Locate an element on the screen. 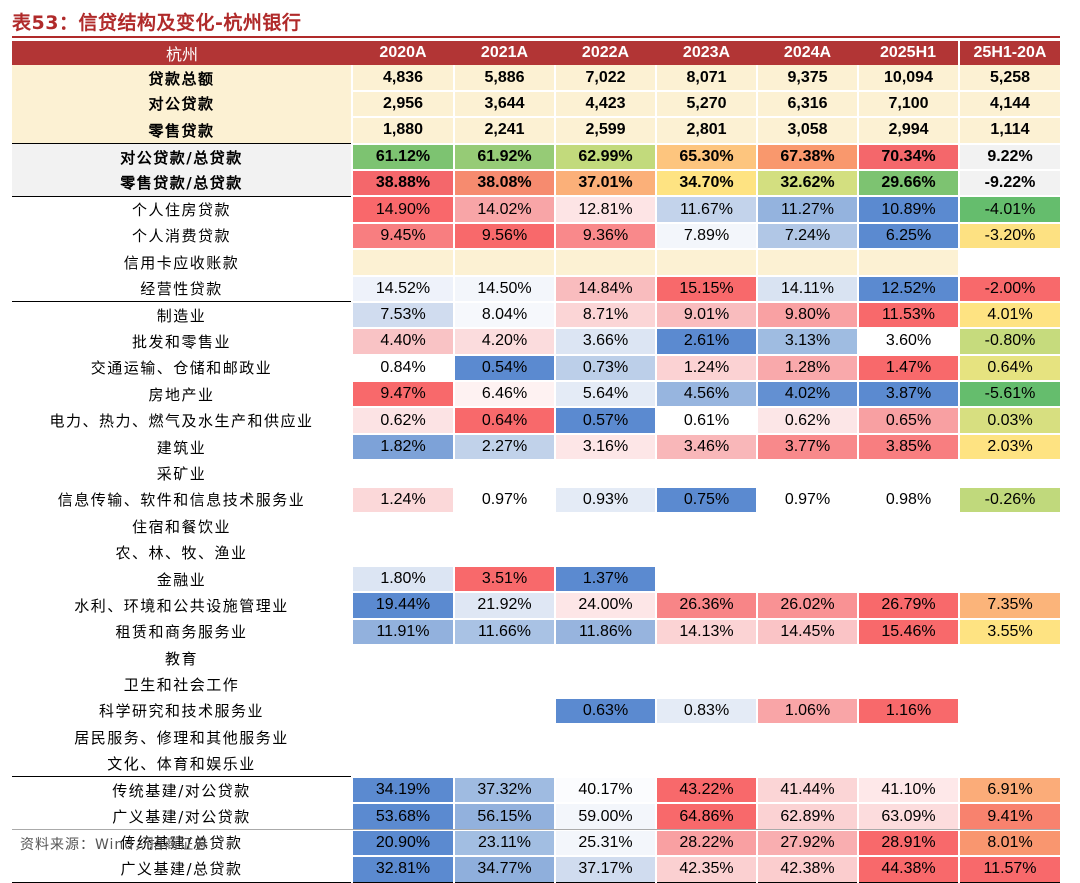 Image resolution: width=1080 pixels, height=883 pixels. row-label: 教育 is located at coordinates (181, 658).